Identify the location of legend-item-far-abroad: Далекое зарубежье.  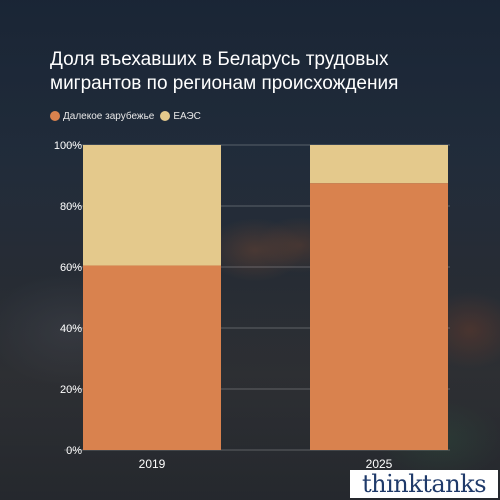
(102, 116).